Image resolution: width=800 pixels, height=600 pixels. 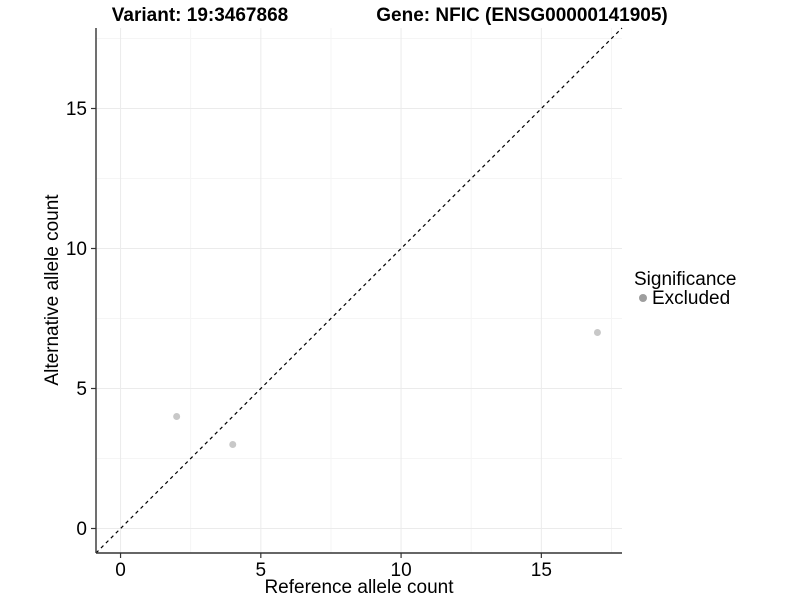 What do you see at coordinates (52, 290) in the screenshot?
I see `y-axis-title: Alternative allele count` at bounding box center [52, 290].